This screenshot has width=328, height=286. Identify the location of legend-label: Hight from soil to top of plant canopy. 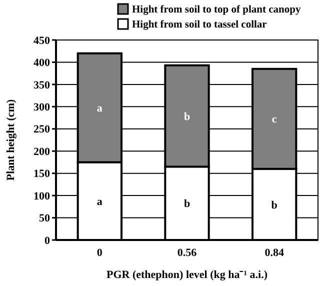
(217, 10).